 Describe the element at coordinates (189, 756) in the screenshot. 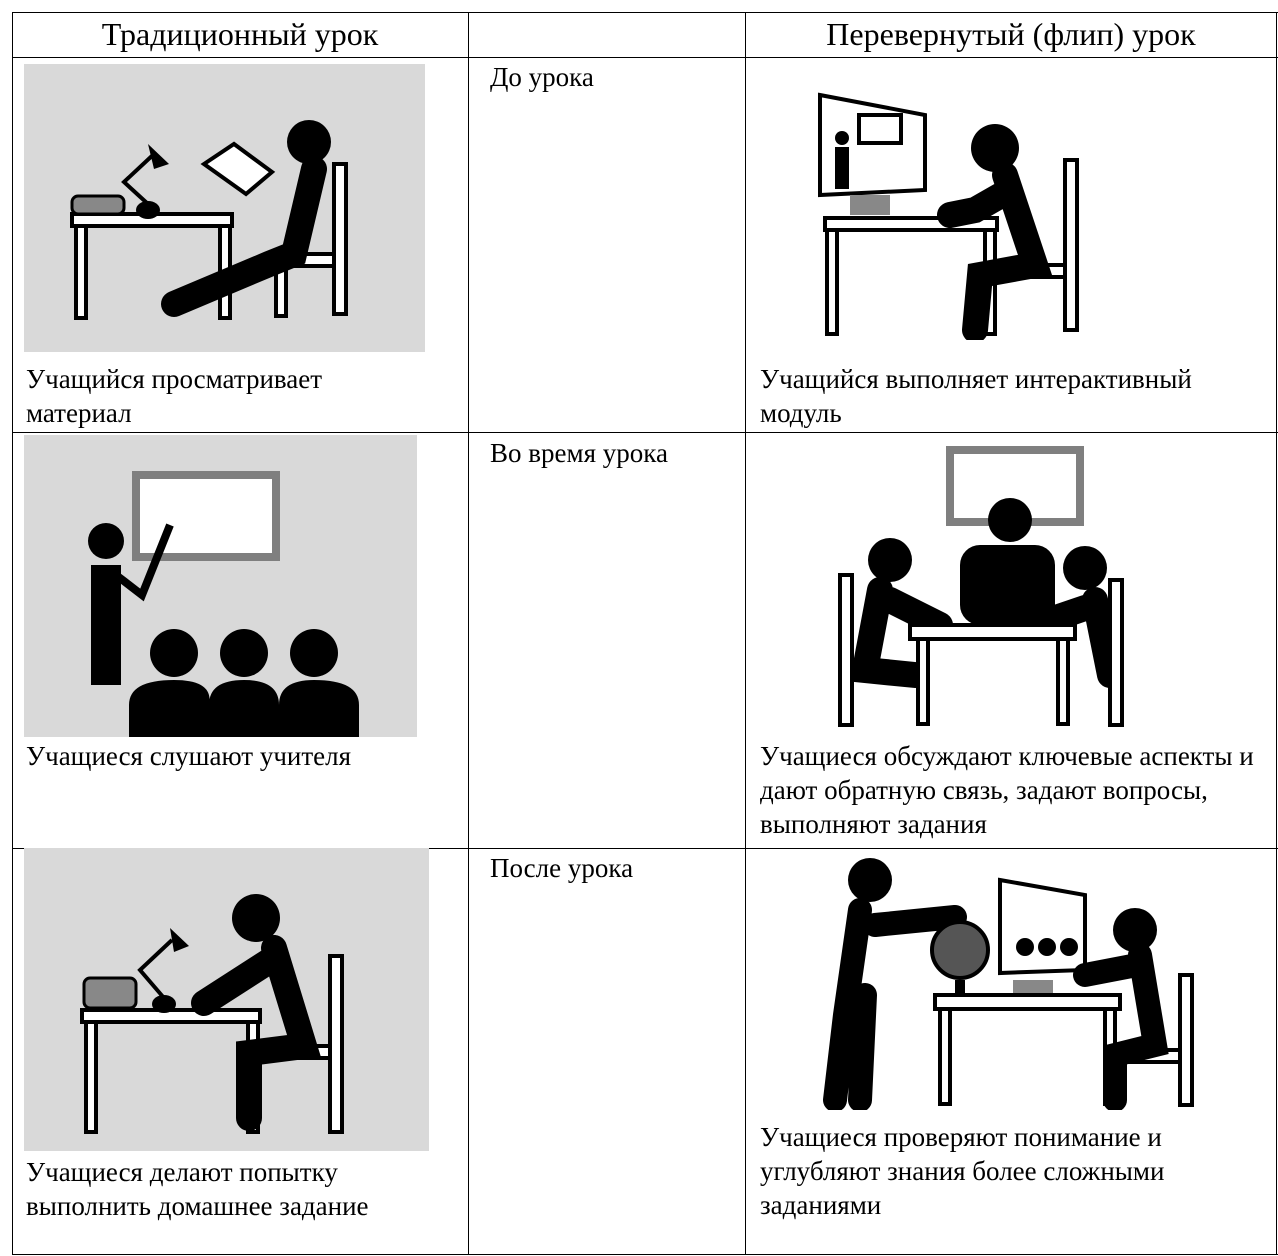

I see `caption: Учащиеся слушают учителя` at that location.